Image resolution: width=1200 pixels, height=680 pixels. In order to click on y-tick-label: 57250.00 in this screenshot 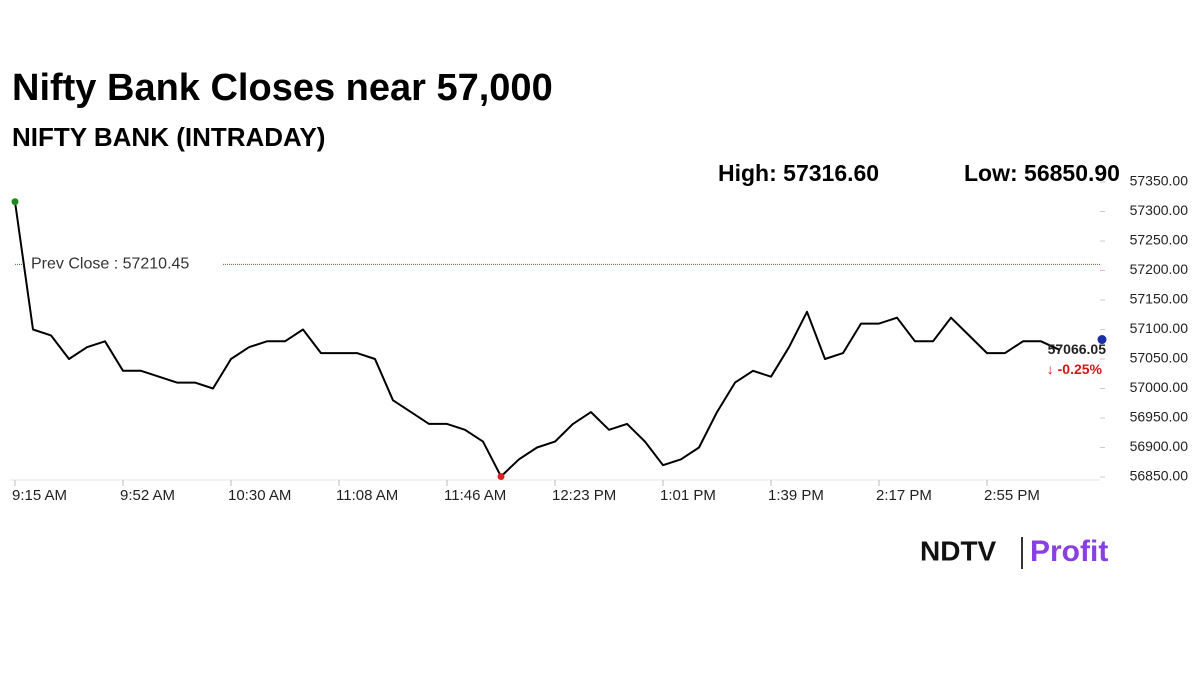, I will do `click(1159, 240)`.